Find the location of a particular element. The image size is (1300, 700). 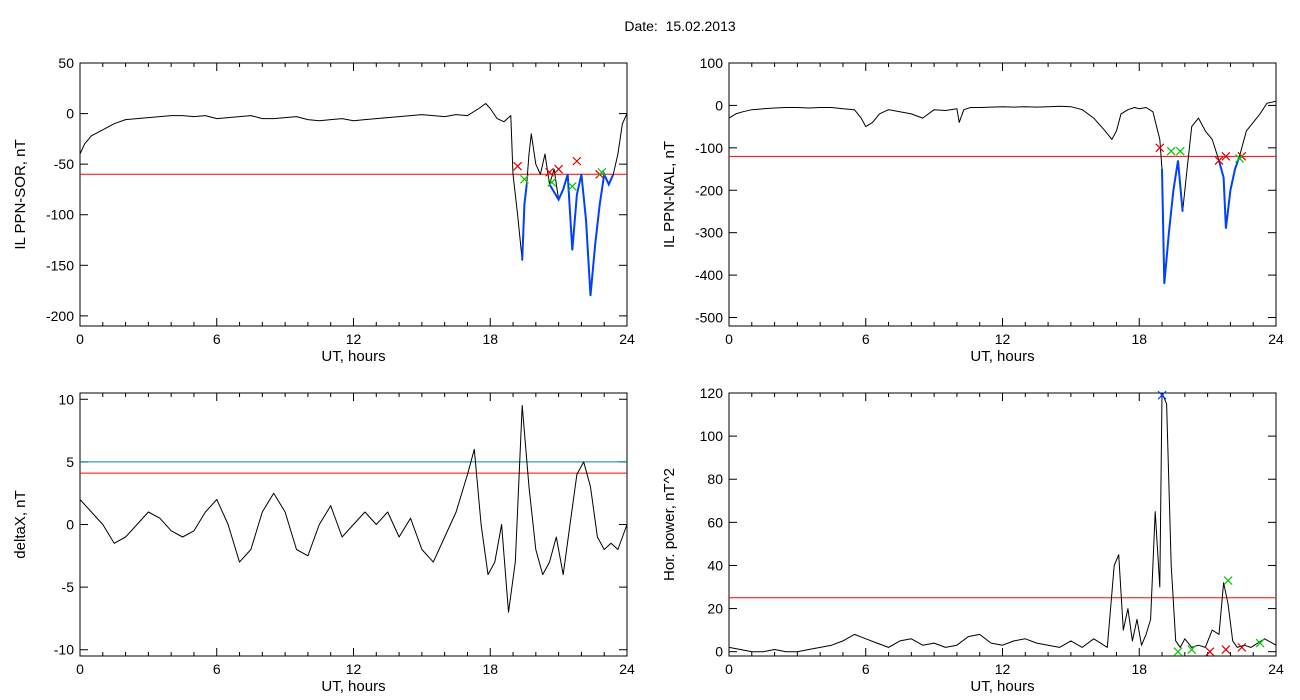

y-tick-label: 40 is located at coordinates (715, 565).